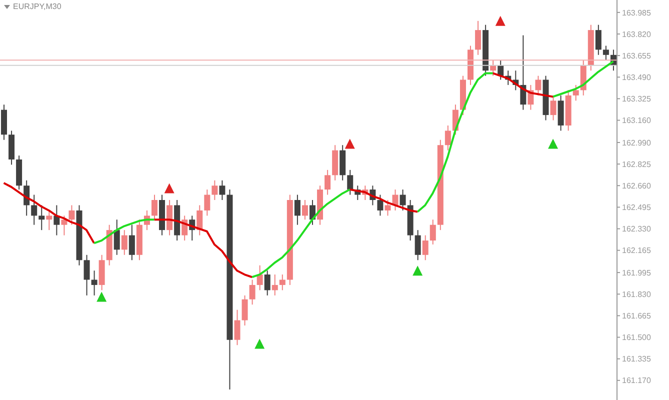 This screenshot has width=669, height=400. What do you see at coordinates (637, 13) in the screenshot?
I see `y-tick-label: 163.985` at bounding box center [637, 13].